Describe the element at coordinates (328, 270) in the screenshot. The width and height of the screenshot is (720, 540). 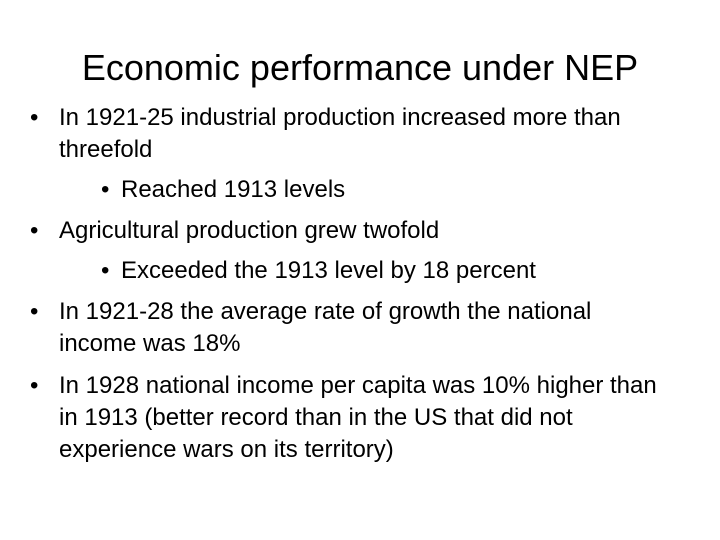
I see `bullet-text: Exceeded the 1913 level by 18 percent` at that location.